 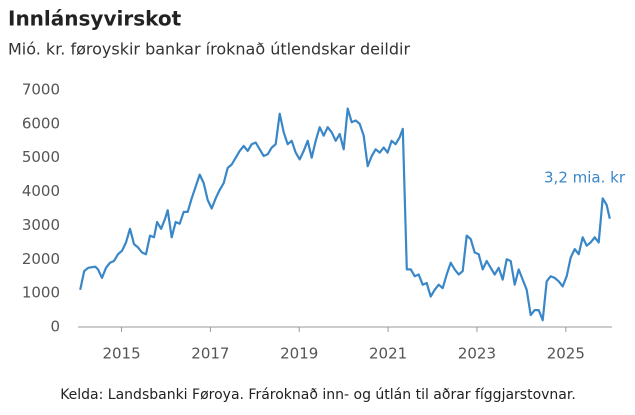 What do you see at coordinates (55, 327) in the screenshot?
I see `y-tick-label: 0` at bounding box center [55, 327].